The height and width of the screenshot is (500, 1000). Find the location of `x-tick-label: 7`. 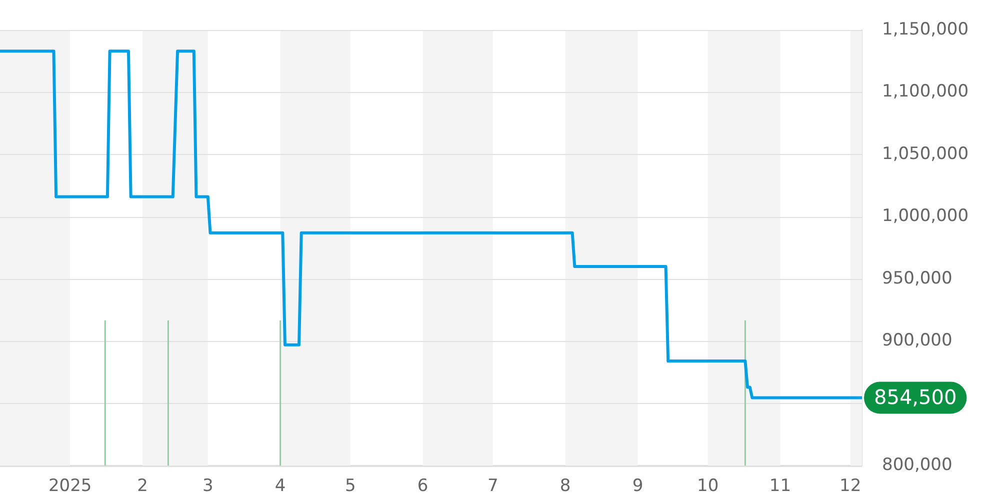

x-tick-label: 7 is located at coordinates (492, 486).